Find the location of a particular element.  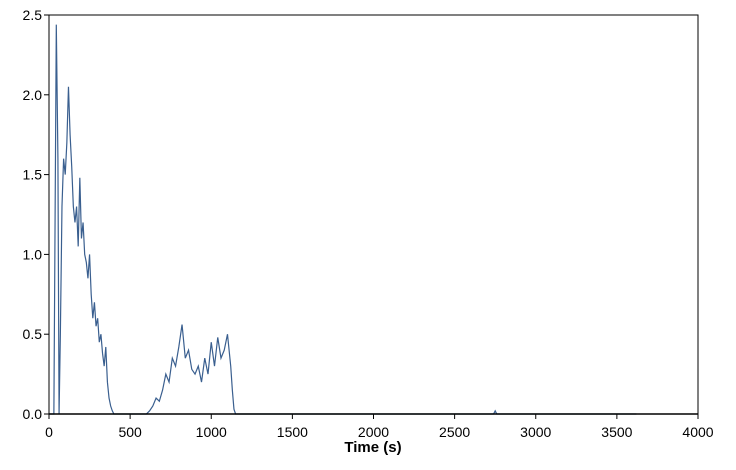

x-tick-label: 2000 is located at coordinates (373, 432).